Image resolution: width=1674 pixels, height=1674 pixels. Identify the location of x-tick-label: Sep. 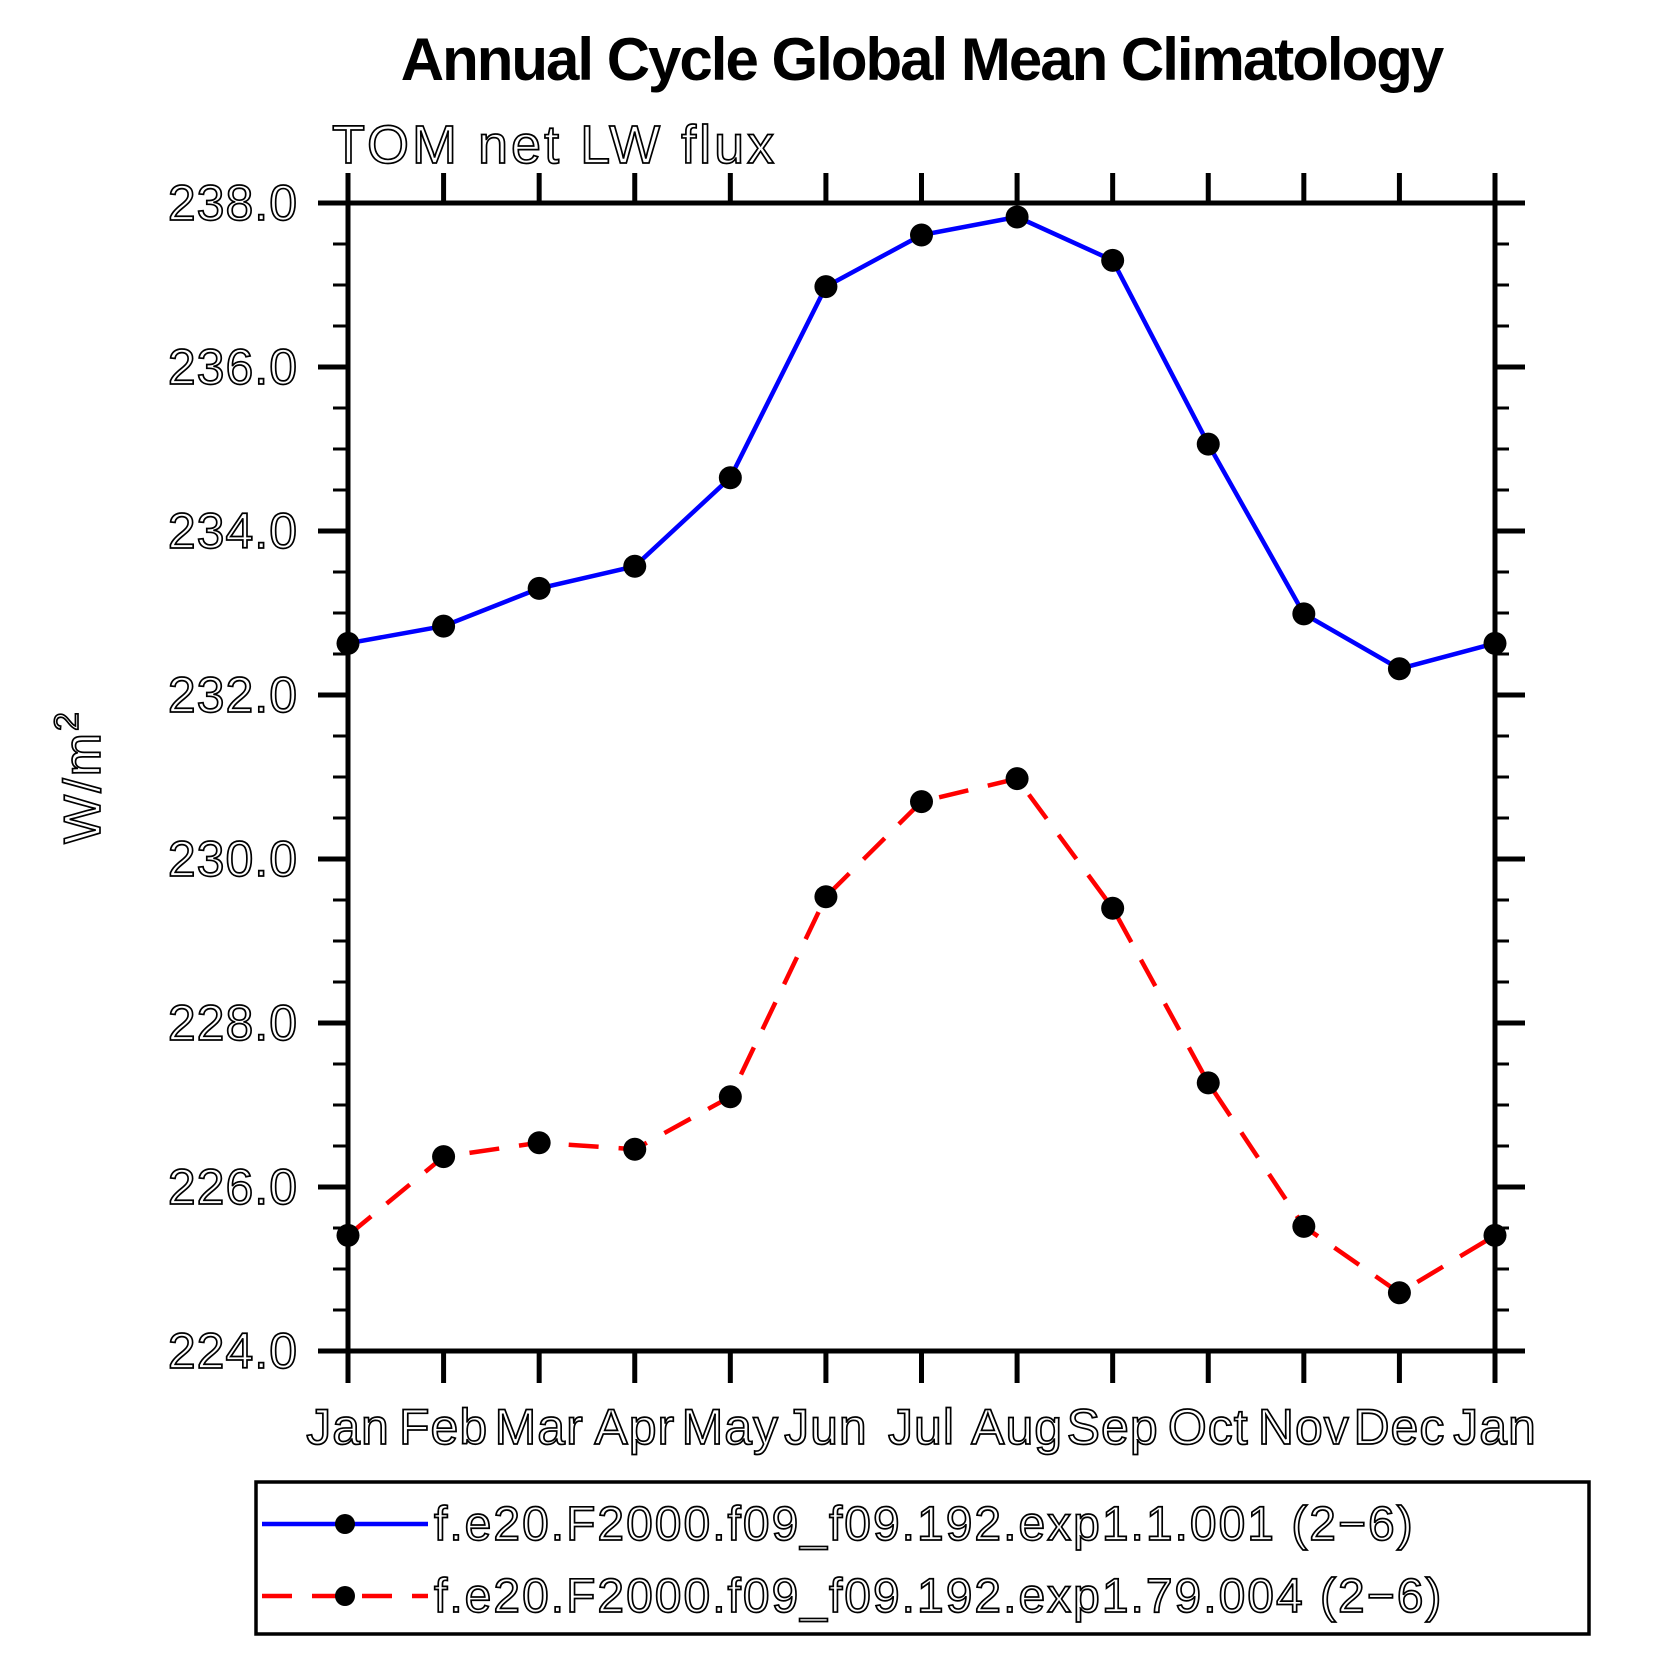
(1113, 1427).